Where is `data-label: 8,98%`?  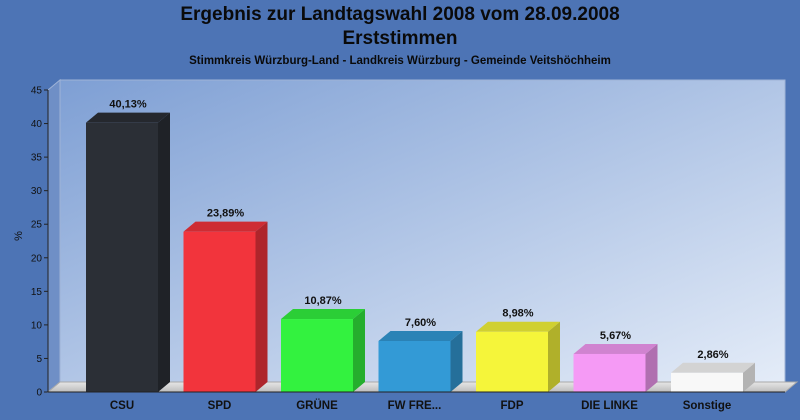 data-label: 8,98% is located at coordinates (517, 314).